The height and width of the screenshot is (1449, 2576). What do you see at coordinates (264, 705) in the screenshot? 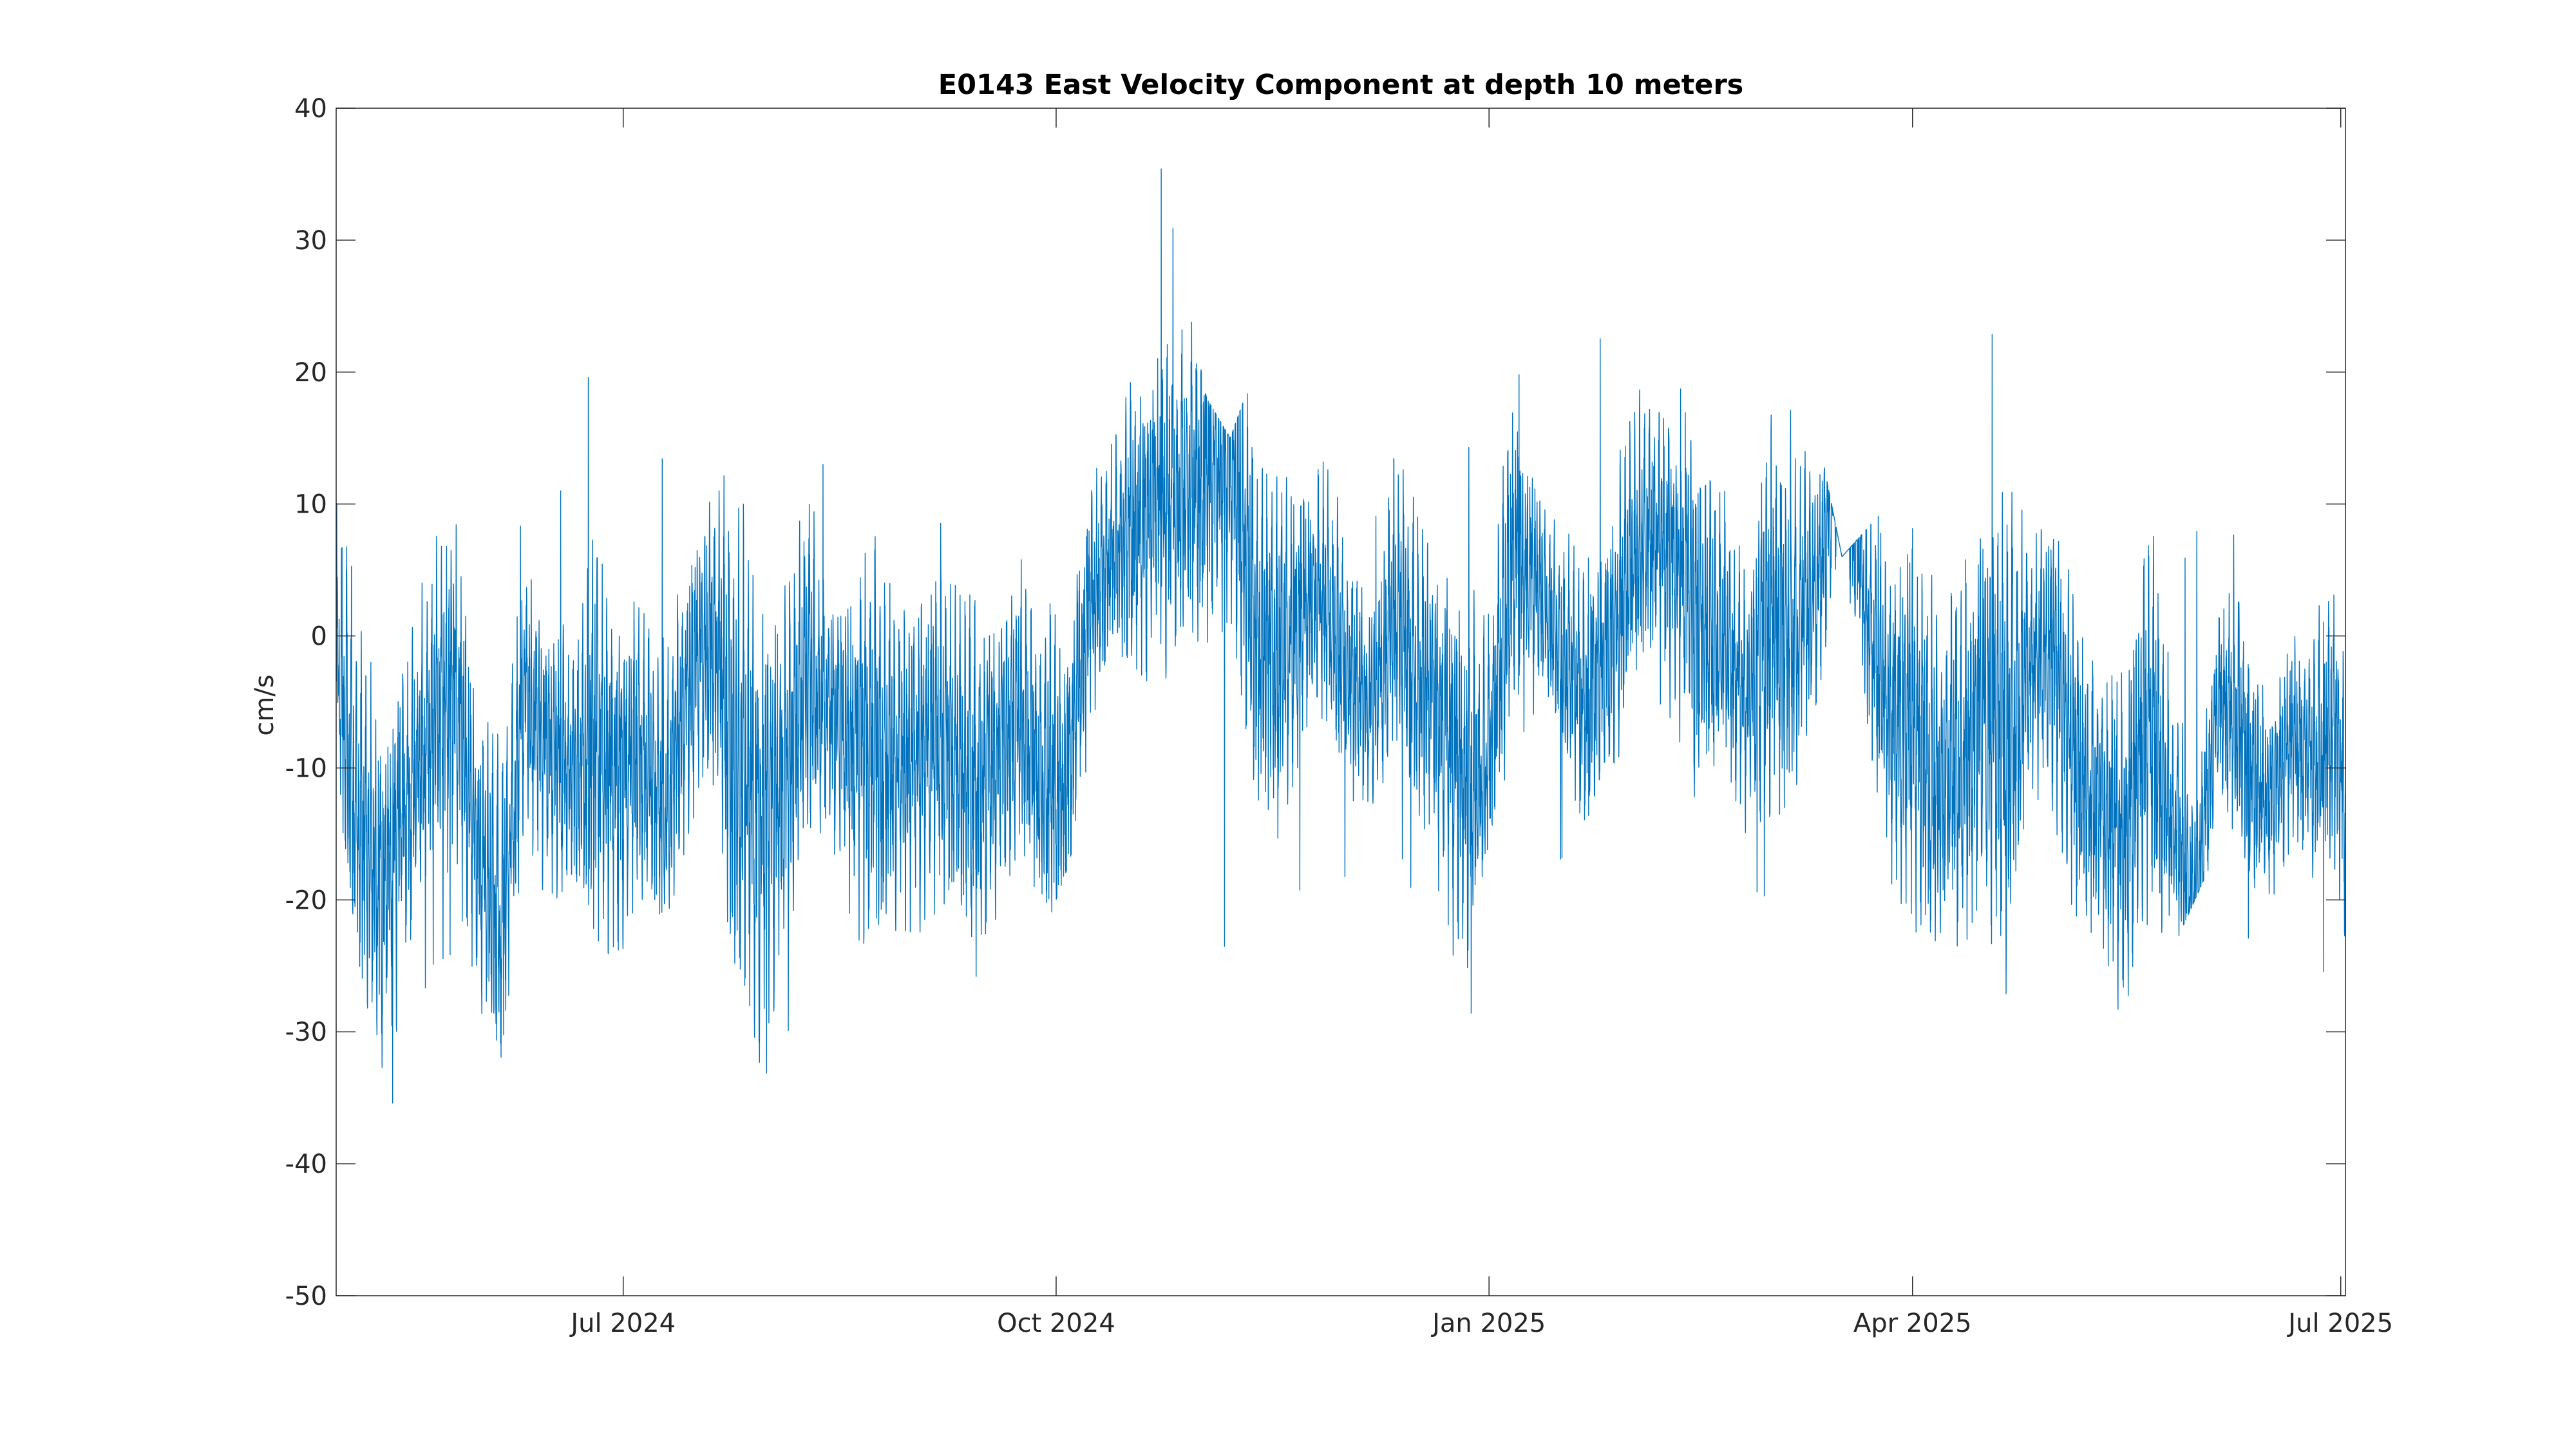
I see `y-axis-label: cm/s` at bounding box center [264, 705].